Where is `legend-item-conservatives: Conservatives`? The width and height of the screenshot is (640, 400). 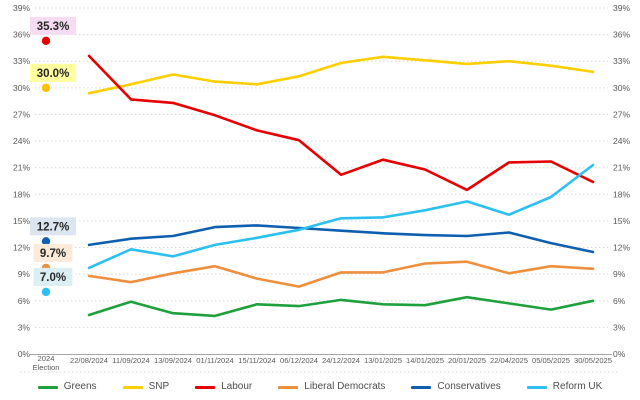 legend-item-conservatives: Conservatives is located at coordinates (456, 386).